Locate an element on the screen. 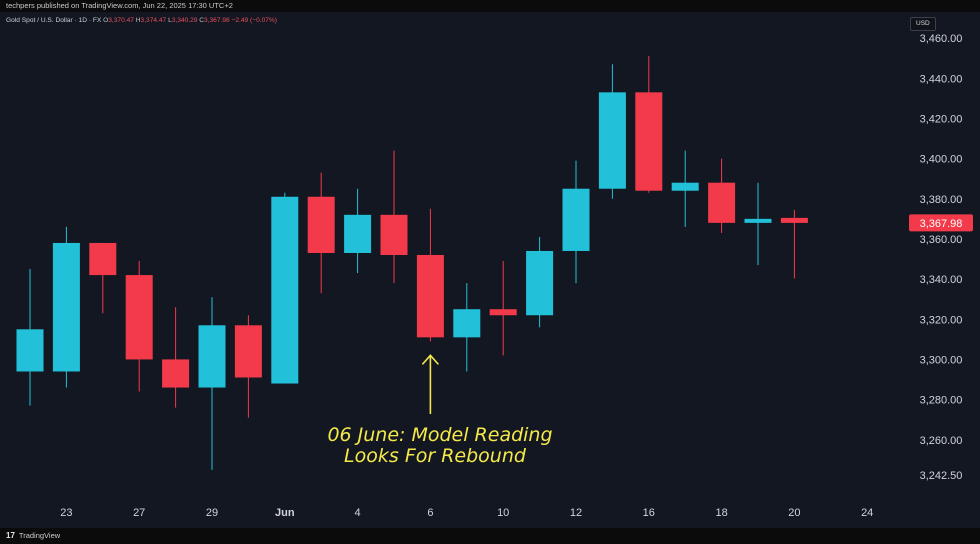 This screenshot has height=544, width=980. currency-selector: USD is located at coordinates (923, 24).